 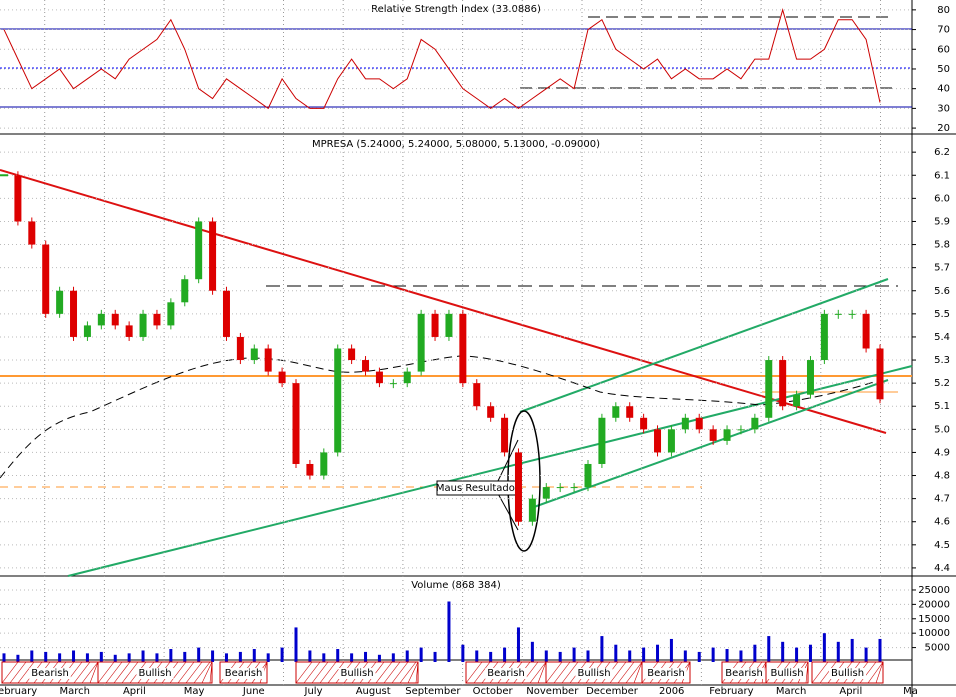 I want to click on y-tick-label: 5.3, so click(x=942, y=360).